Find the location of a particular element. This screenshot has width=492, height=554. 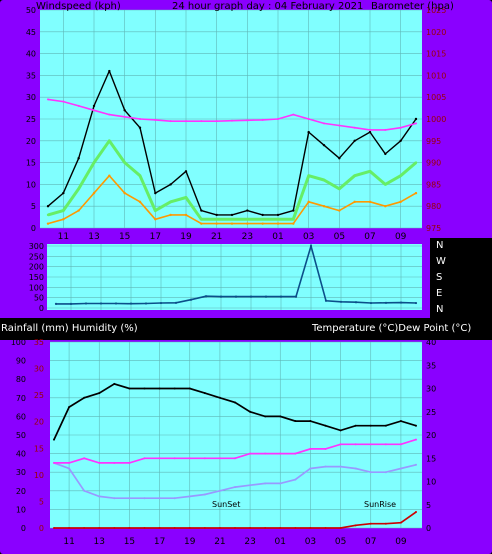

rainfall-tick-label: 30 is located at coordinates (39, 369).